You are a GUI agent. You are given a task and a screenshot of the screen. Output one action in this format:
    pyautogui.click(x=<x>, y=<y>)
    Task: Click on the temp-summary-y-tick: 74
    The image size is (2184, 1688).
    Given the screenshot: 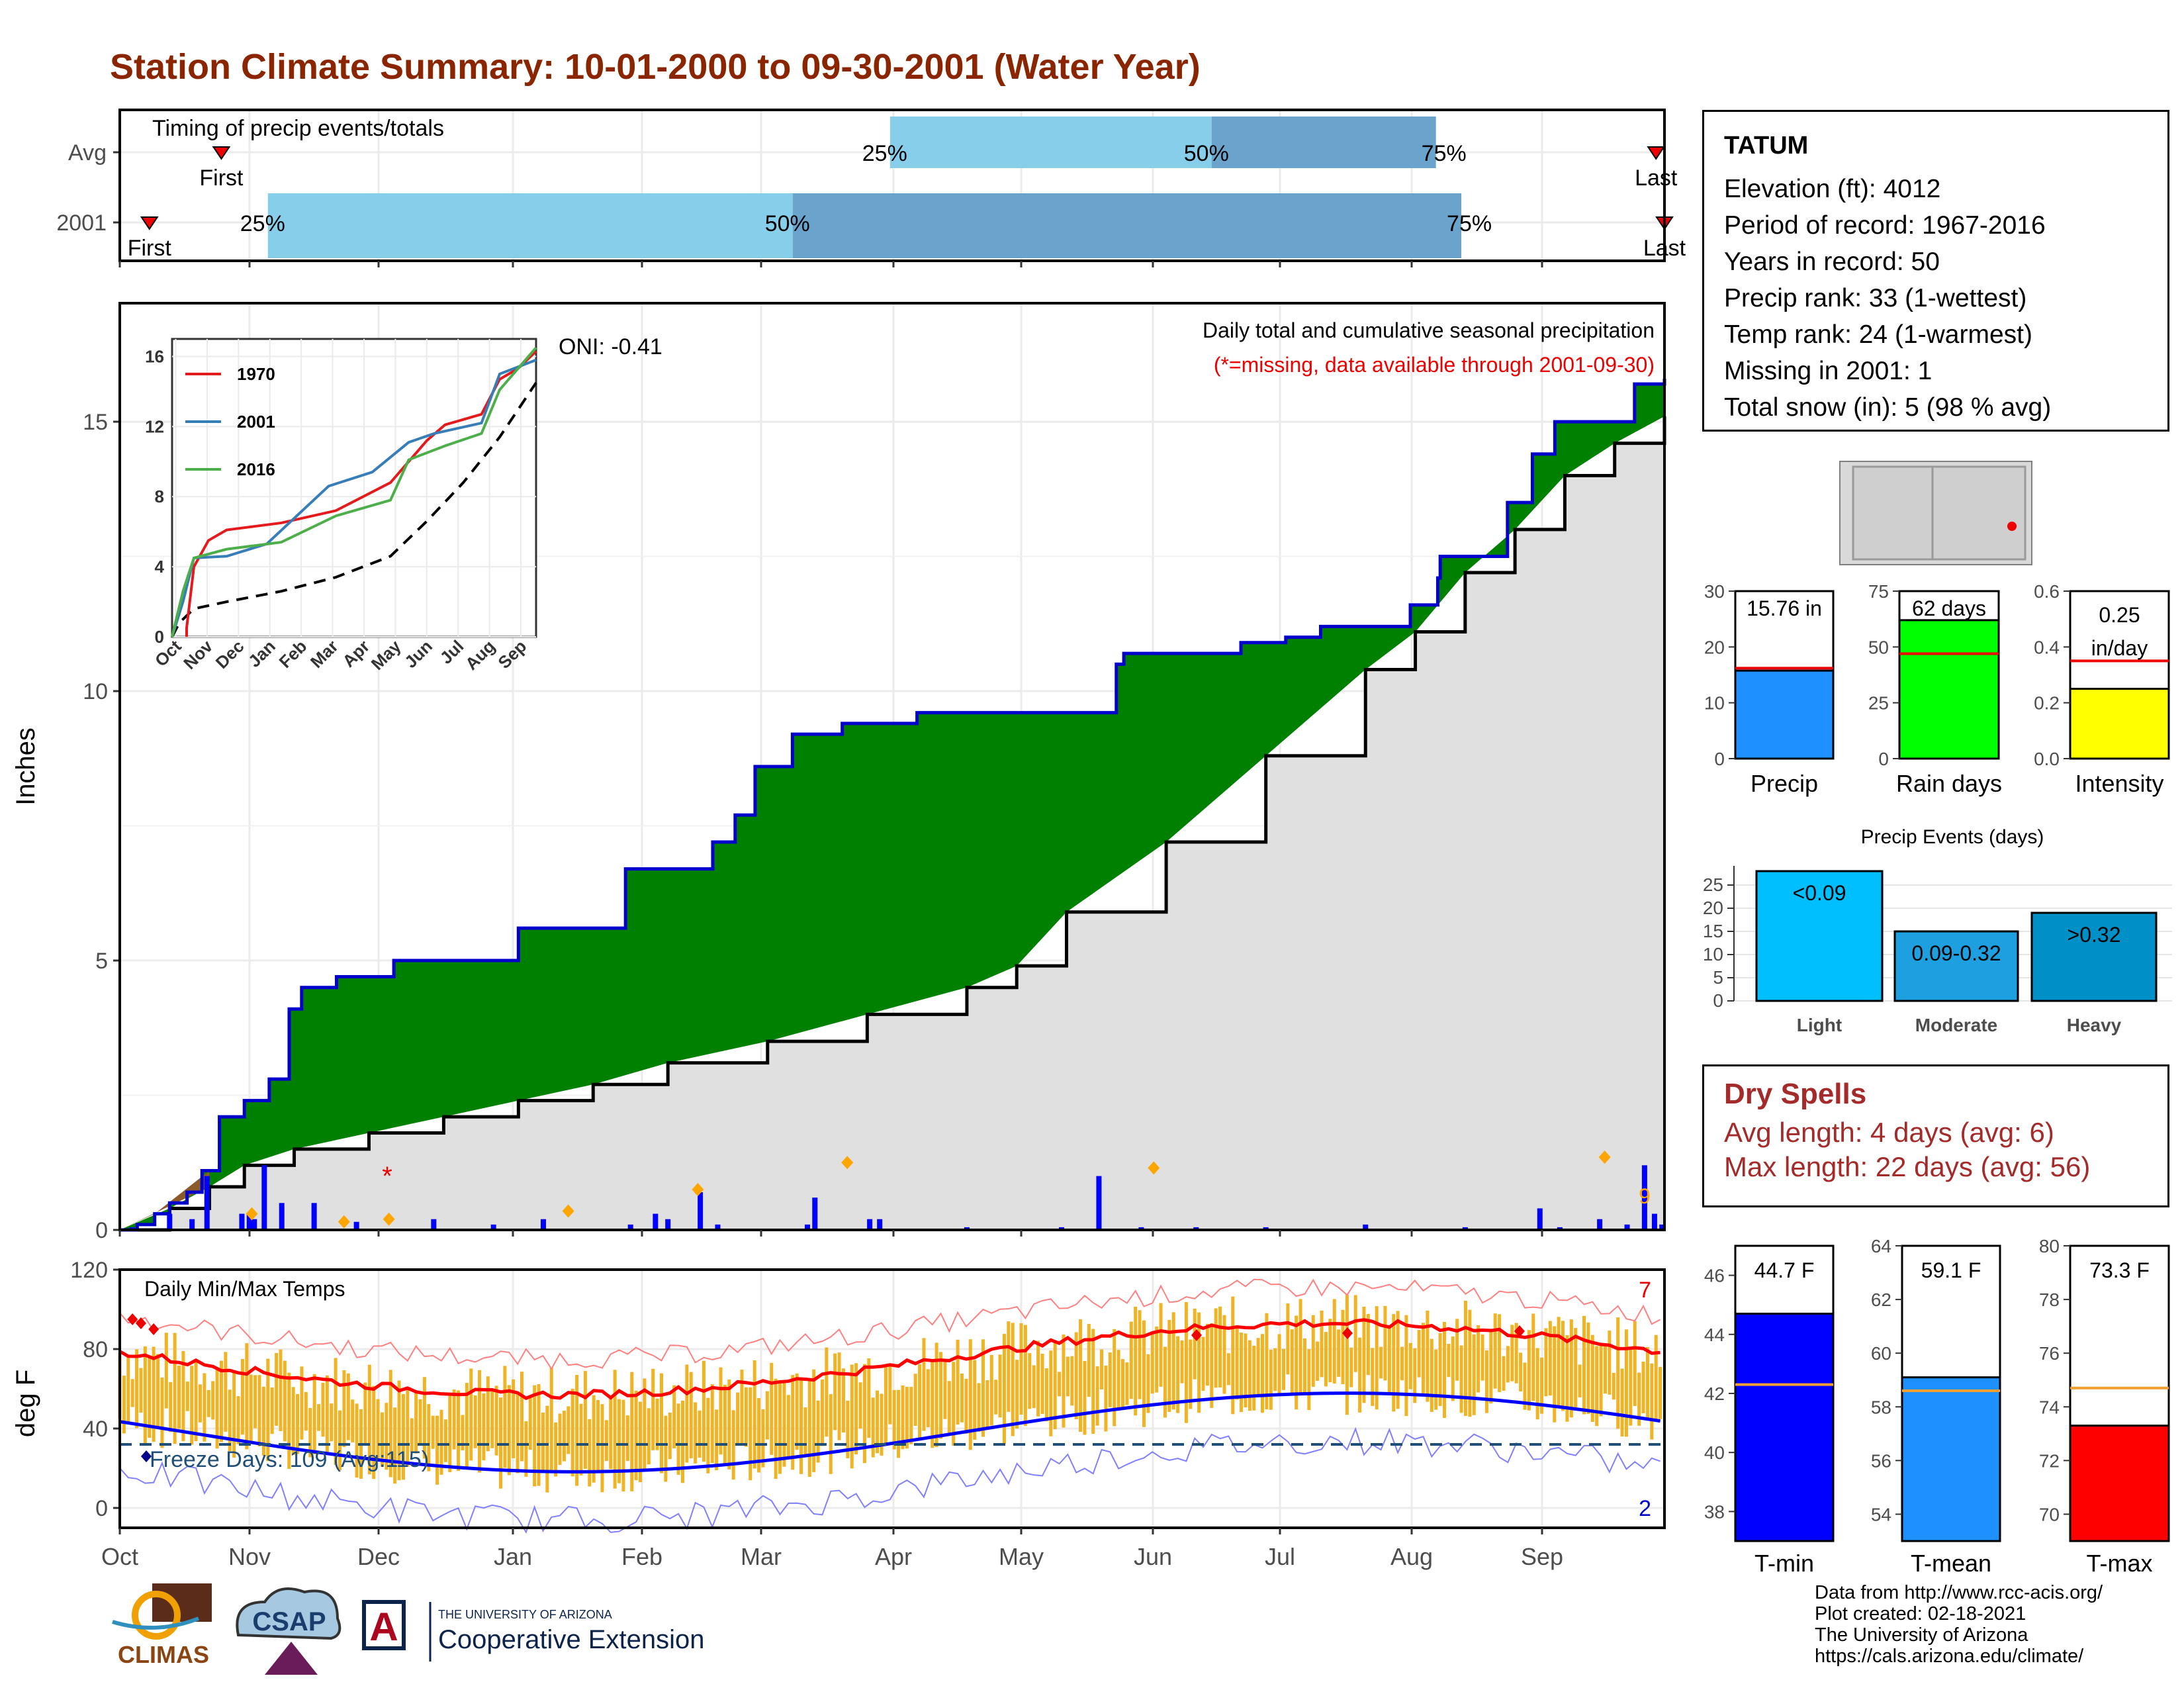 What is the action you would take?
    pyautogui.click(x=2049, y=1407)
    